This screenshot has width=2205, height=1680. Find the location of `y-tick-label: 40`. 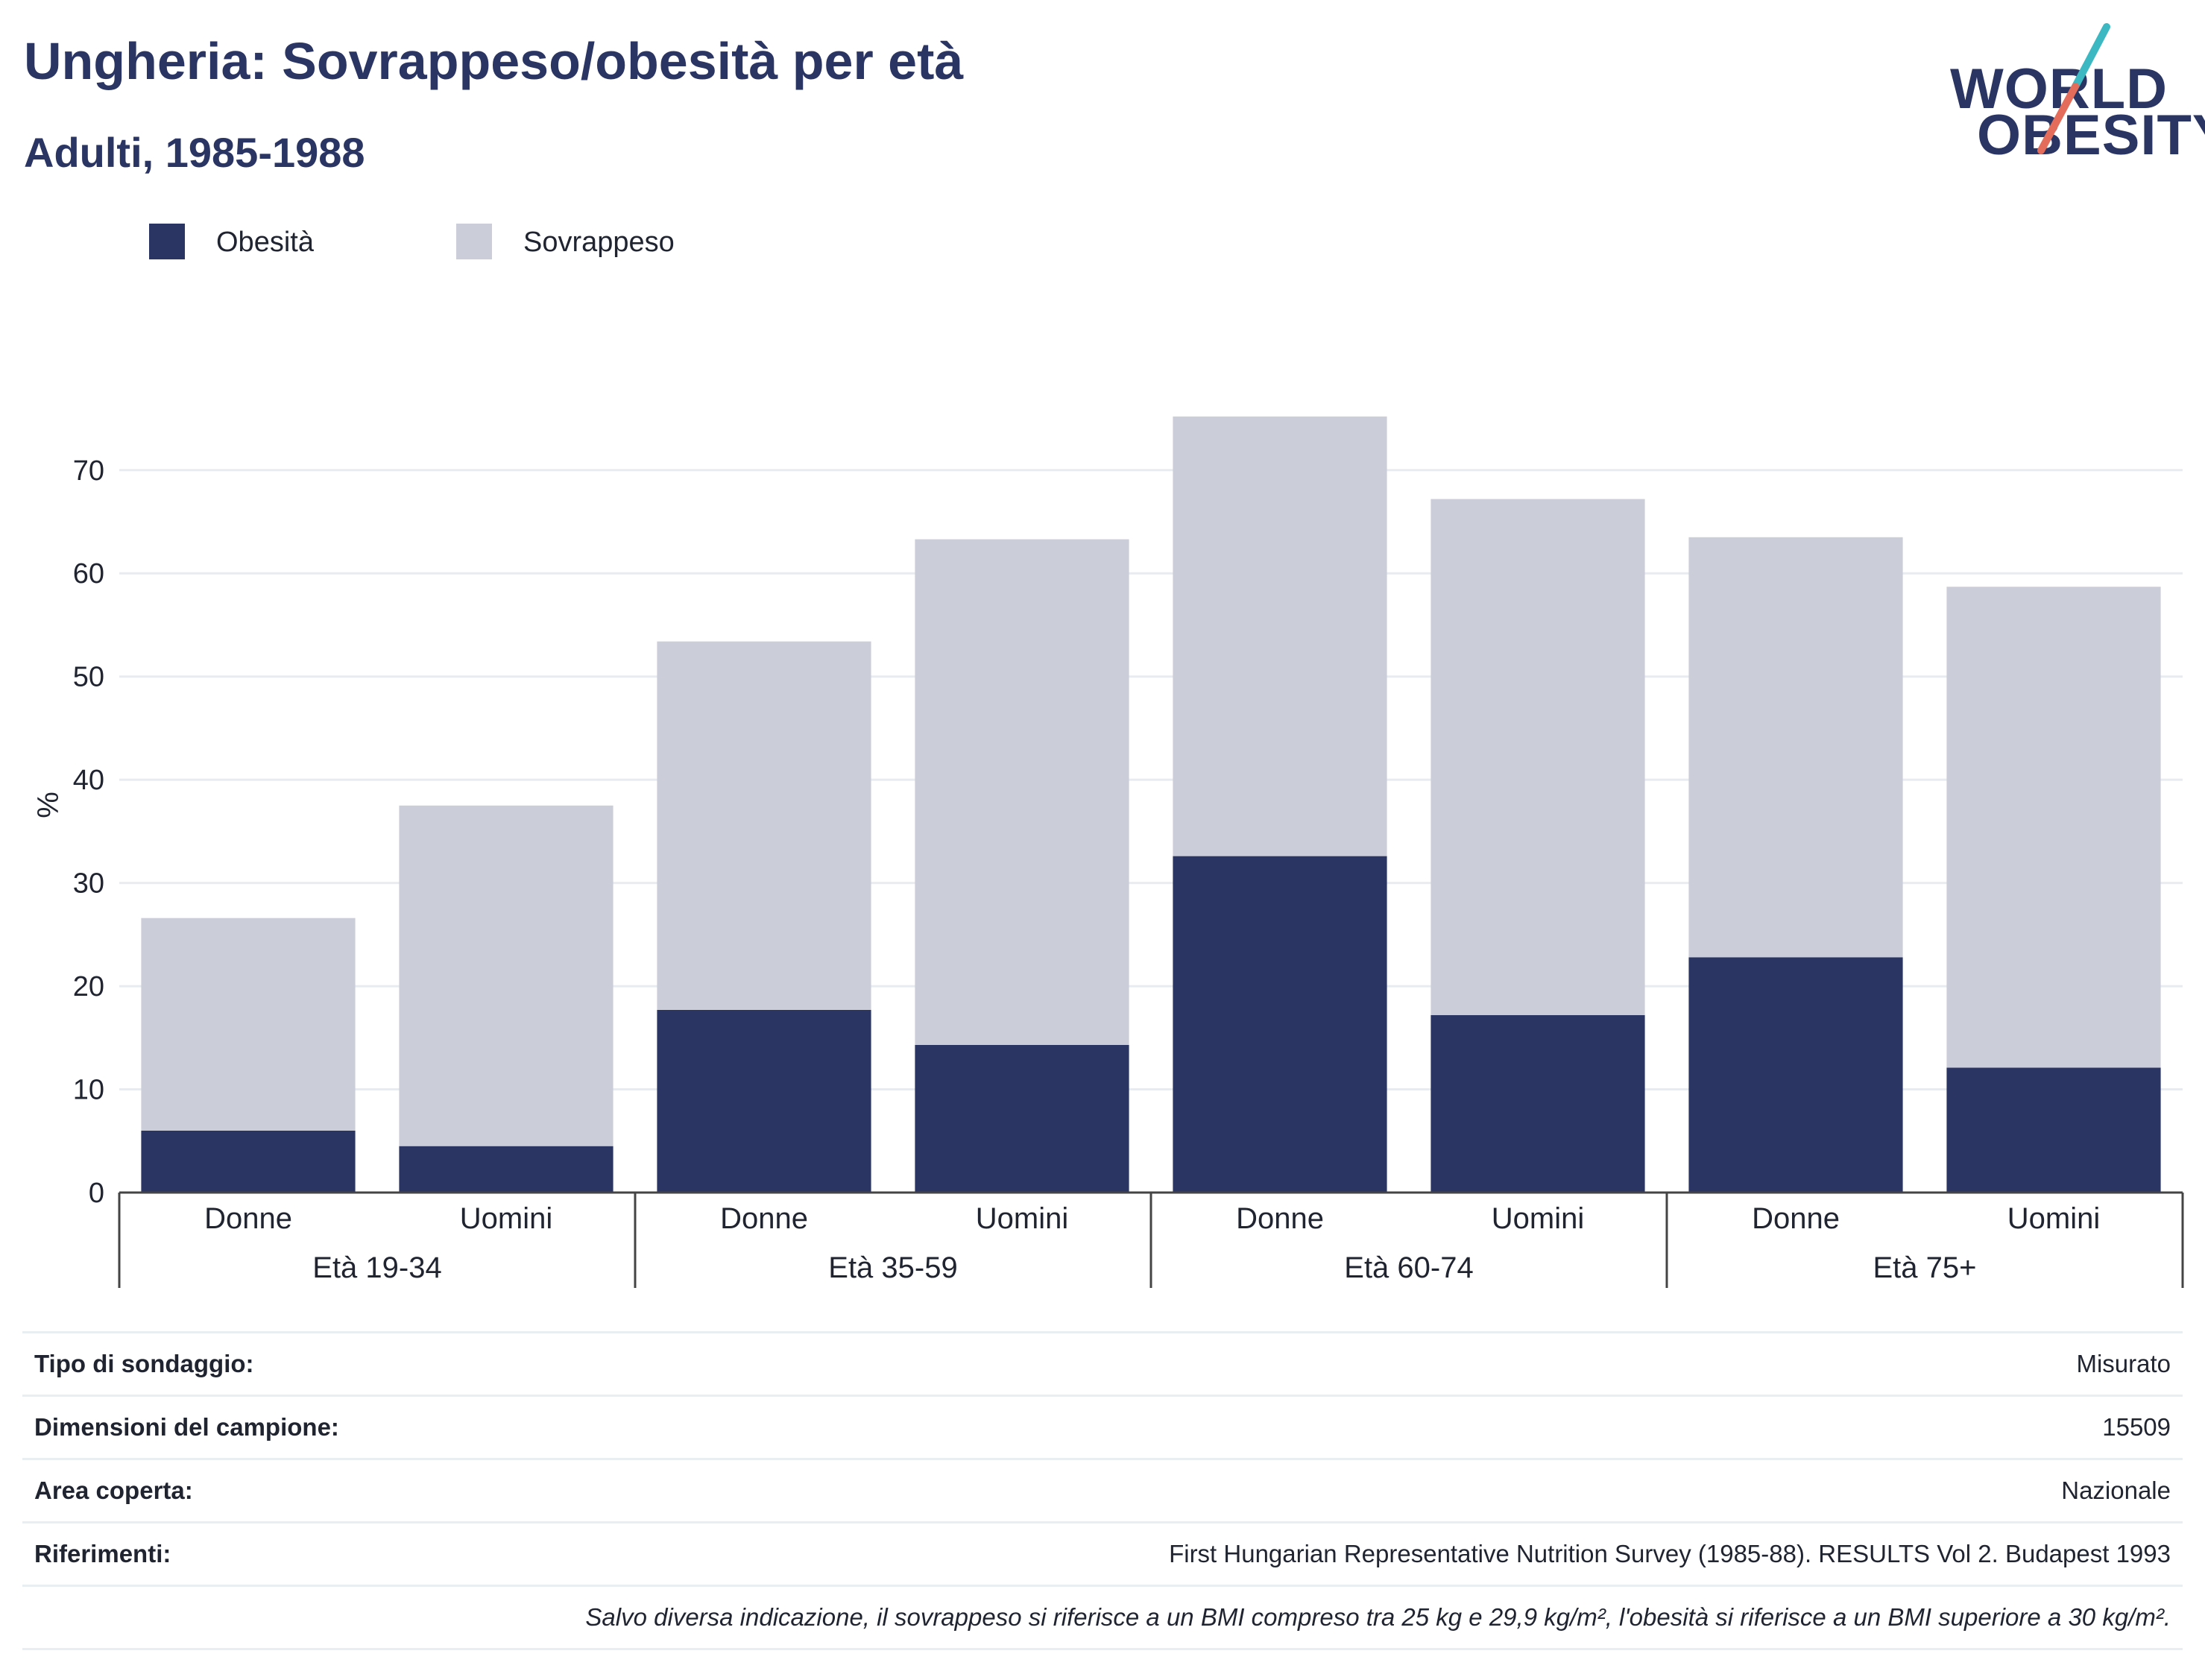

y-tick-label: 40 is located at coordinates (88, 780).